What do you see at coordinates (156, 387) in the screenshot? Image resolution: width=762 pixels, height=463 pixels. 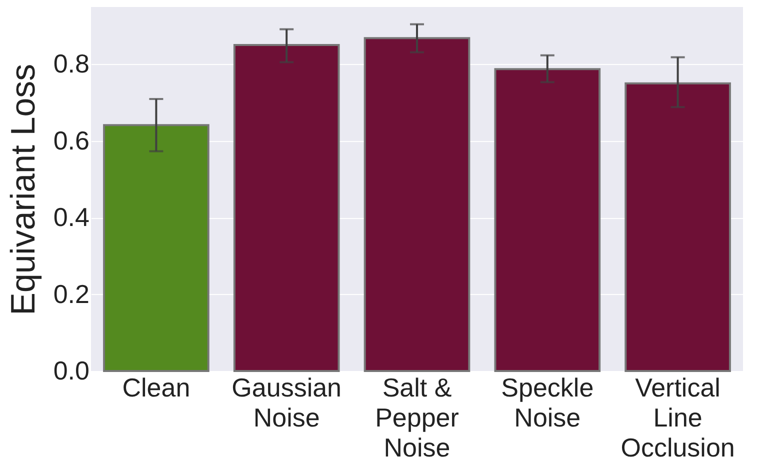 I see `x-tick-label: Clean` at bounding box center [156, 387].